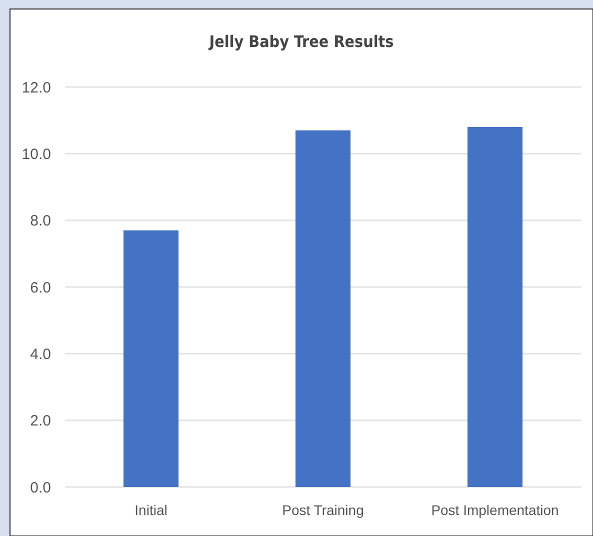 The width and height of the screenshot is (593, 536). I want to click on y-tick-label: 8.0, so click(40, 221).